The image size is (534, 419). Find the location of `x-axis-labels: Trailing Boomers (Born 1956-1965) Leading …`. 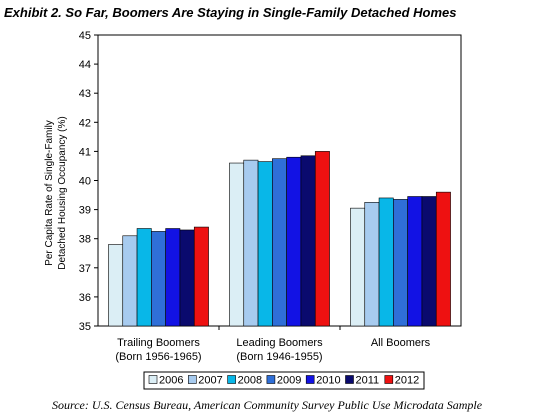

x-axis-labels: Trailing Boomers (Born 1956-1965) Leading … is located at coordinates (273, 344).